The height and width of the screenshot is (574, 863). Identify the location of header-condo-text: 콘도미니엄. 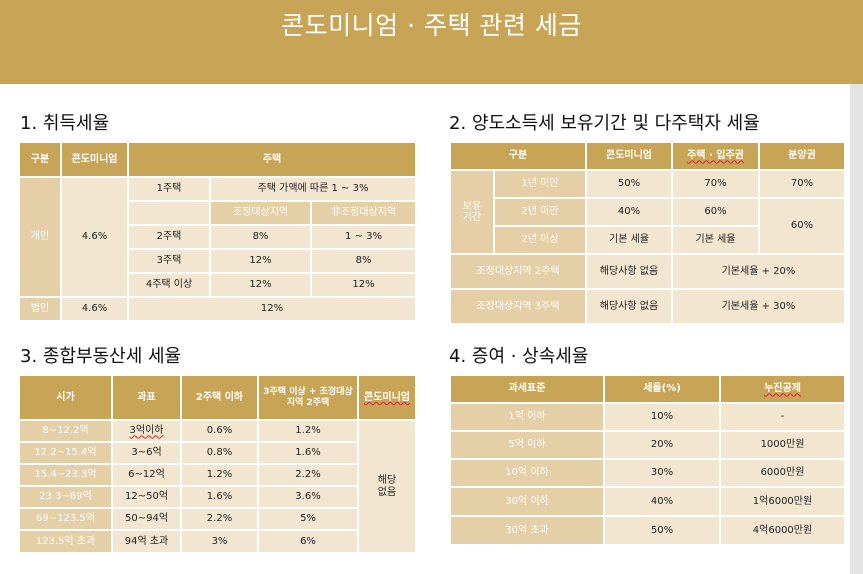
(387, 397).